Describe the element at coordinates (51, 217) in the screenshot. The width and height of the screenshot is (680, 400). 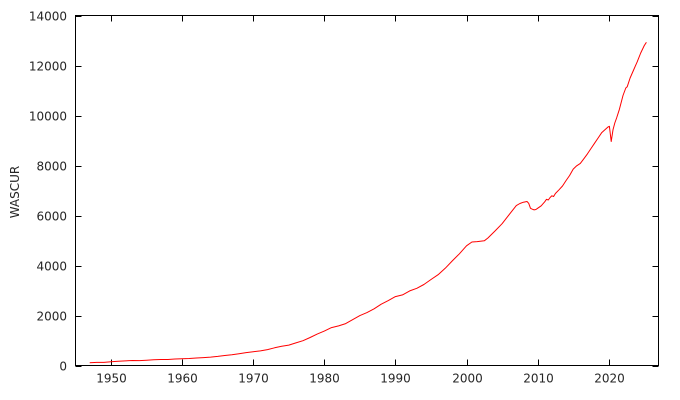
I see `y-tick-label: 6000` at that location.